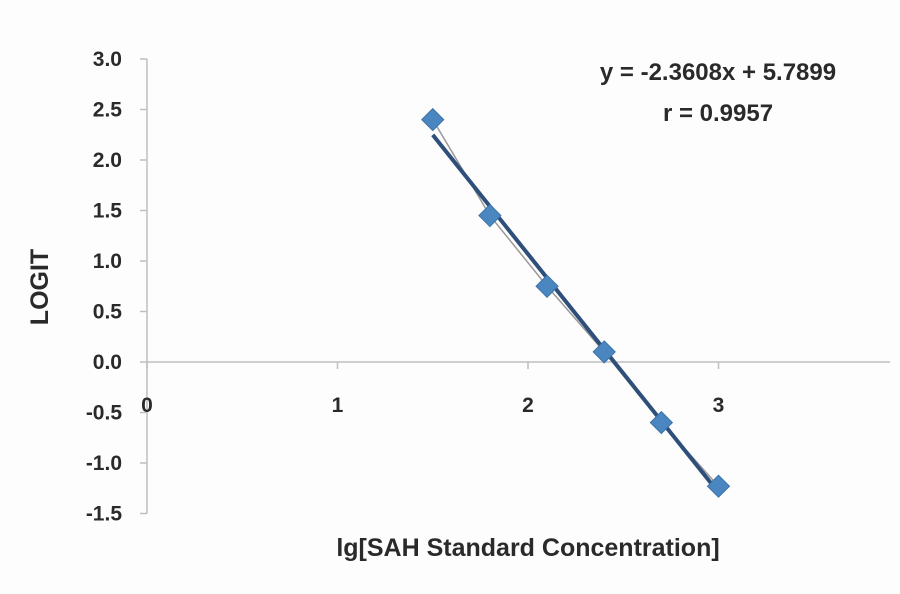  What do you see at coordinates (108, 312) in the screenshot?
I see `y-tick-label: 0.5` at bounding box center [108, 312].